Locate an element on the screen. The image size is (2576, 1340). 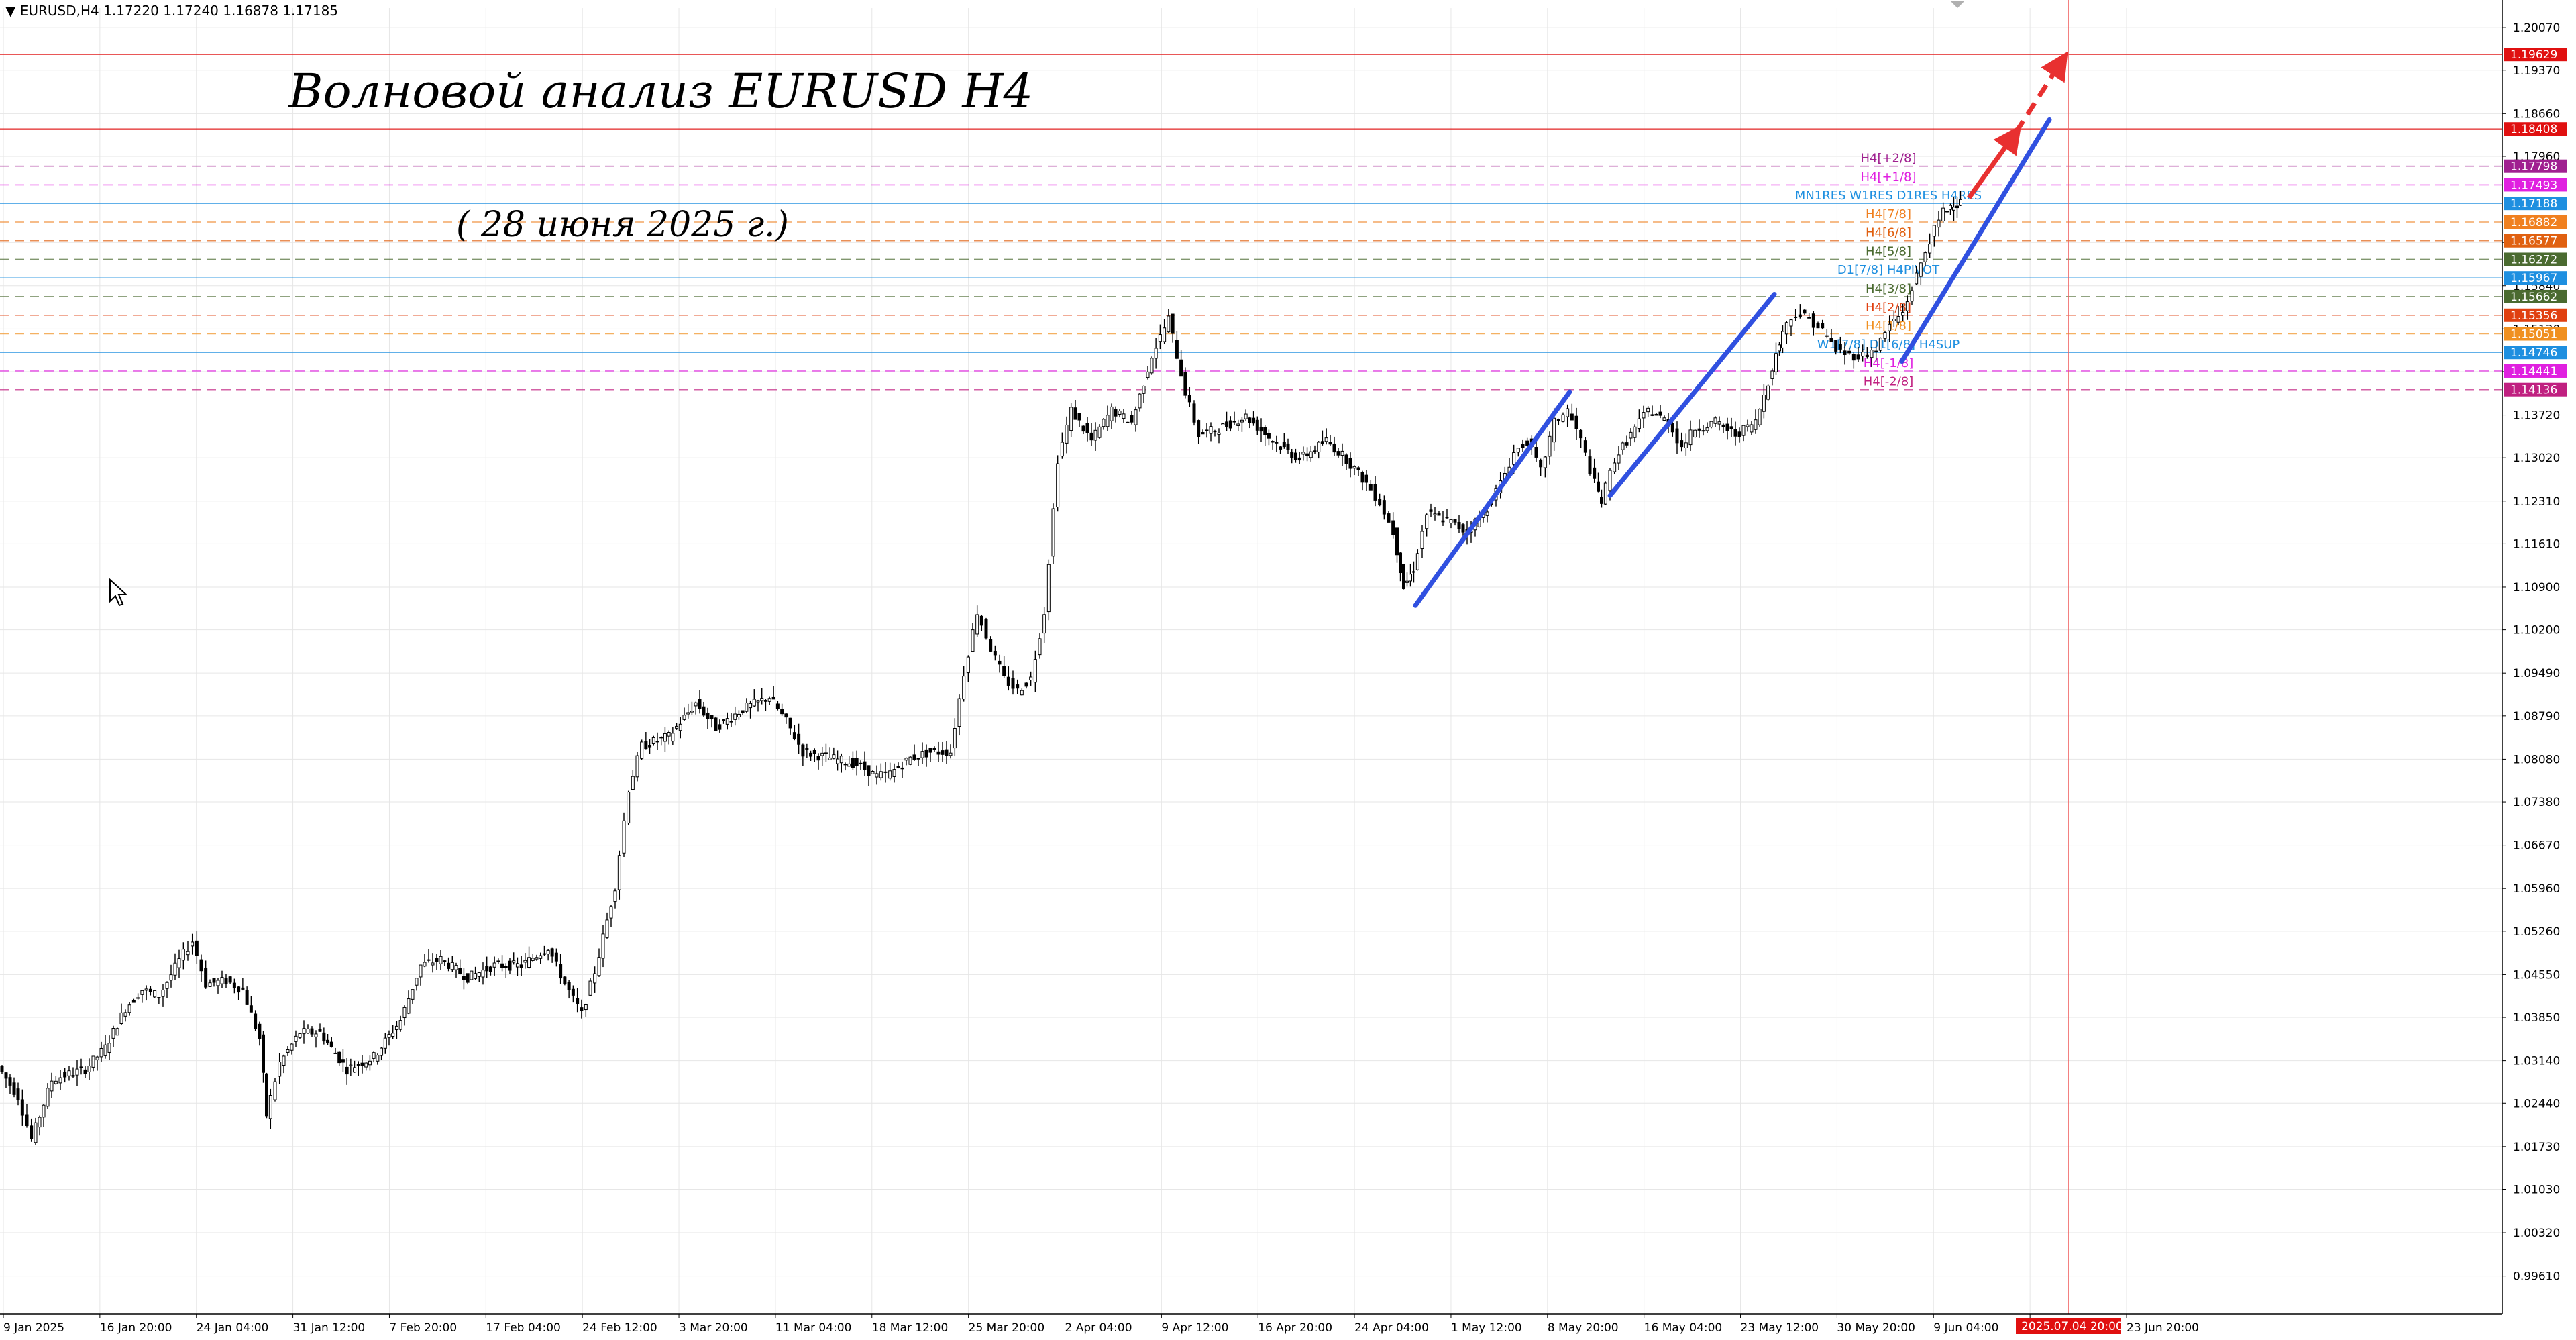
menu-icon: ▼ is located at coordinates (10, 11).